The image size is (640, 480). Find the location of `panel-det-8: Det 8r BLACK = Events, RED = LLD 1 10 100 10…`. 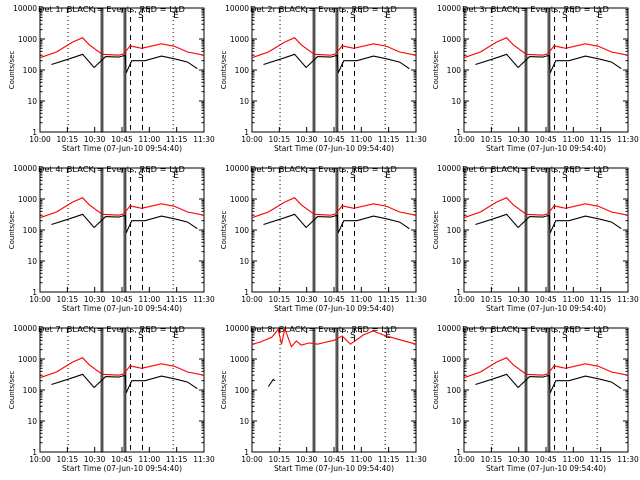

panel-det-8: Det 8r BLACK = Events, RED = LLD 1 10 100 10… is located at coordinates (323, 398).